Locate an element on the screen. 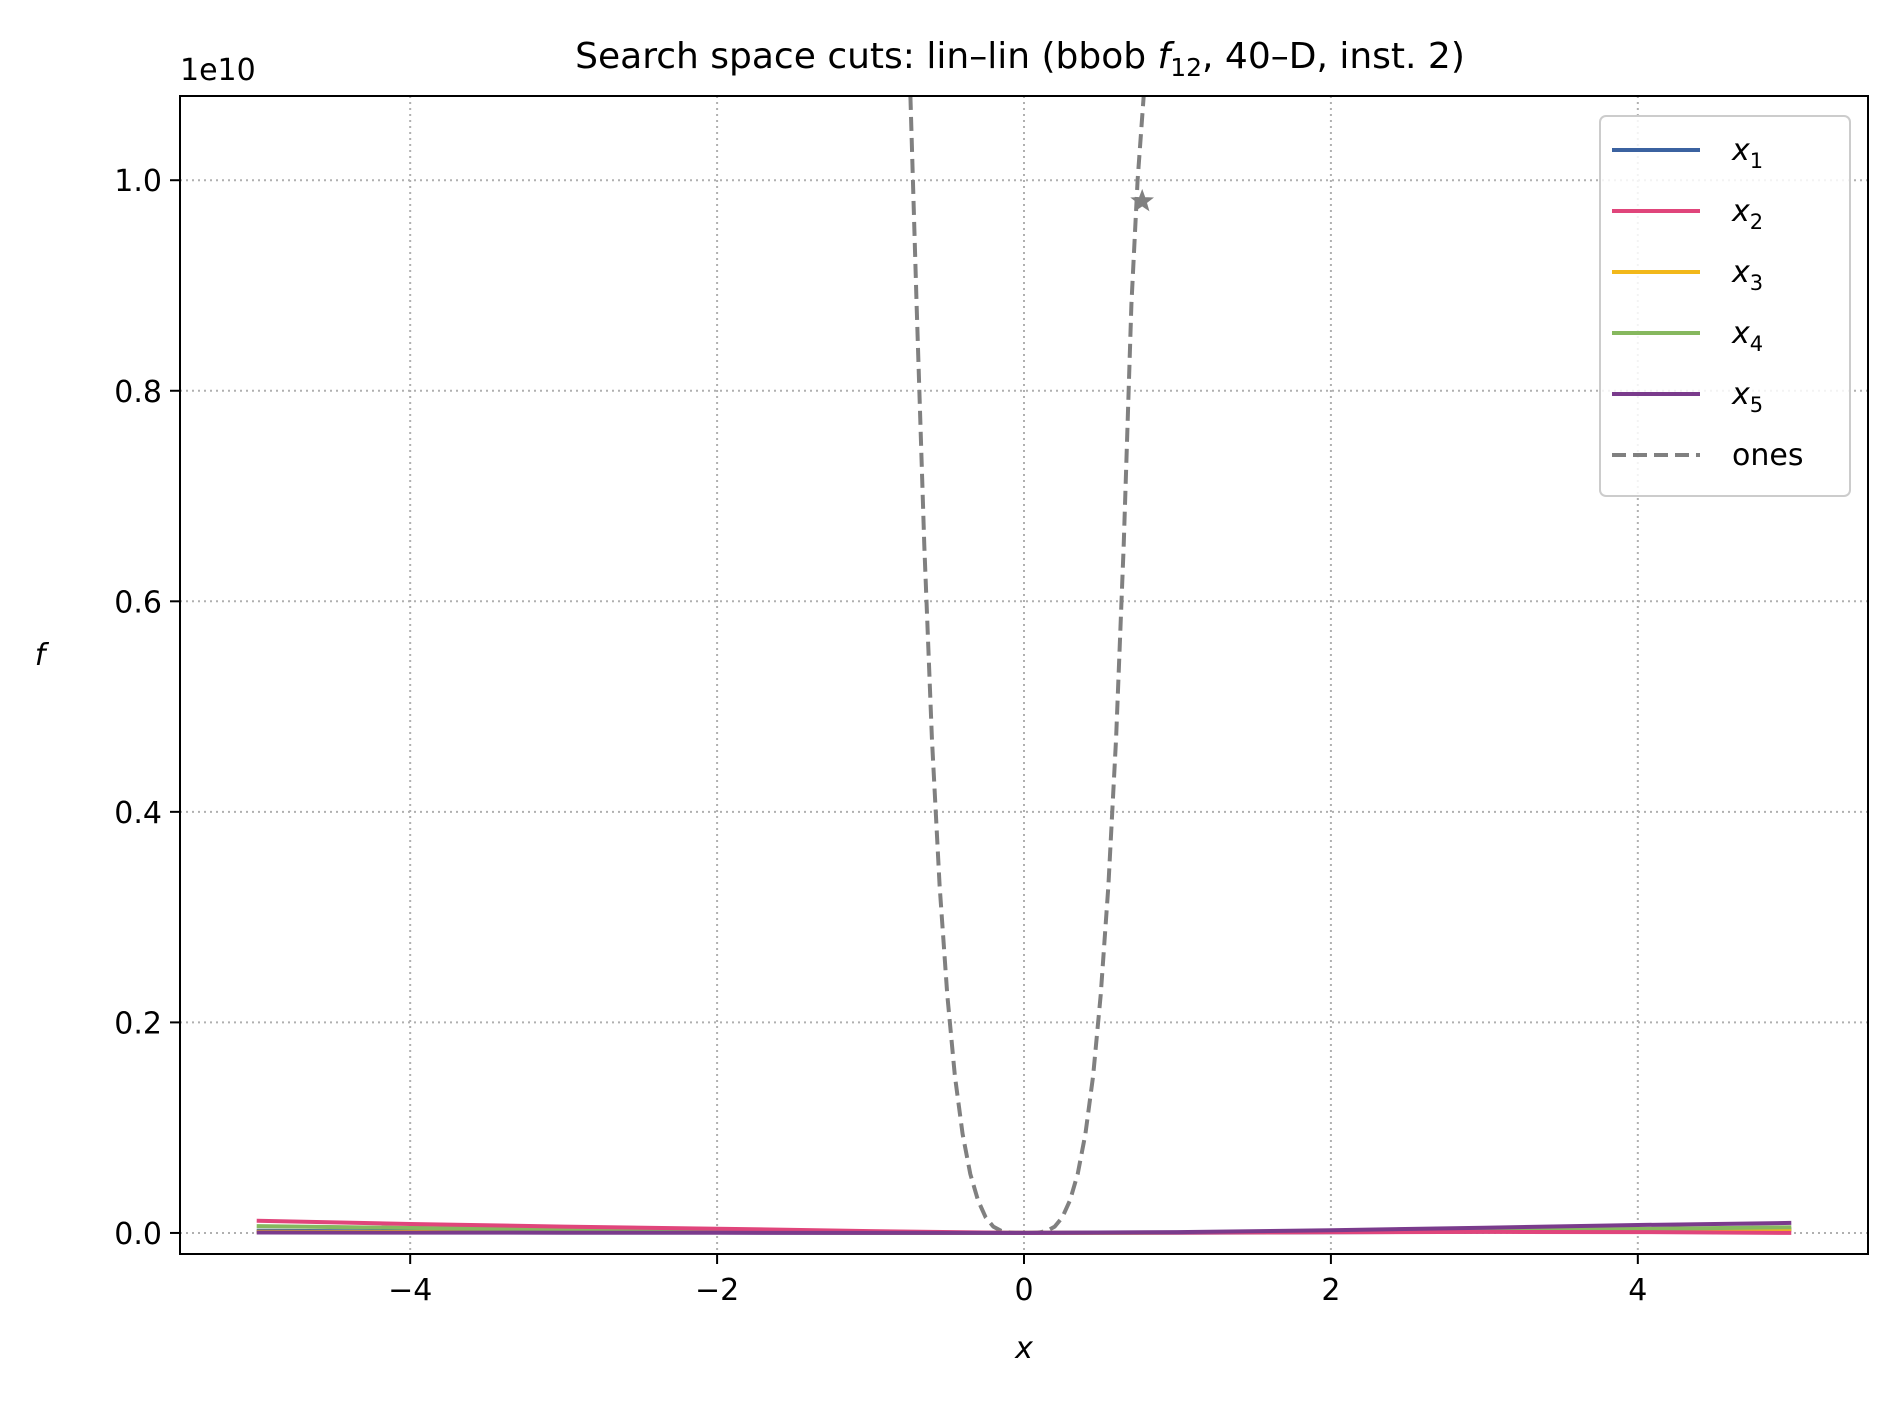 The image size is (1887, 1404). x-tick-label: 2 is located at coordinates (1330, 1290).